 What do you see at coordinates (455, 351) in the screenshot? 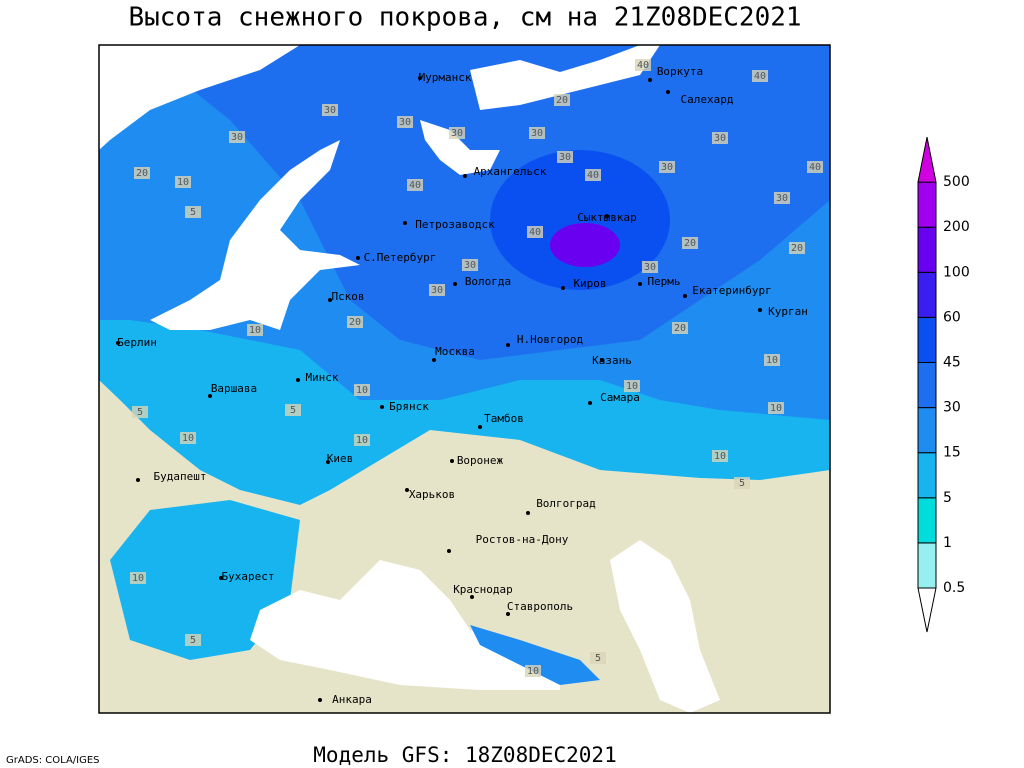
I see `city-label: Москва` at bounding box center [455, 351].